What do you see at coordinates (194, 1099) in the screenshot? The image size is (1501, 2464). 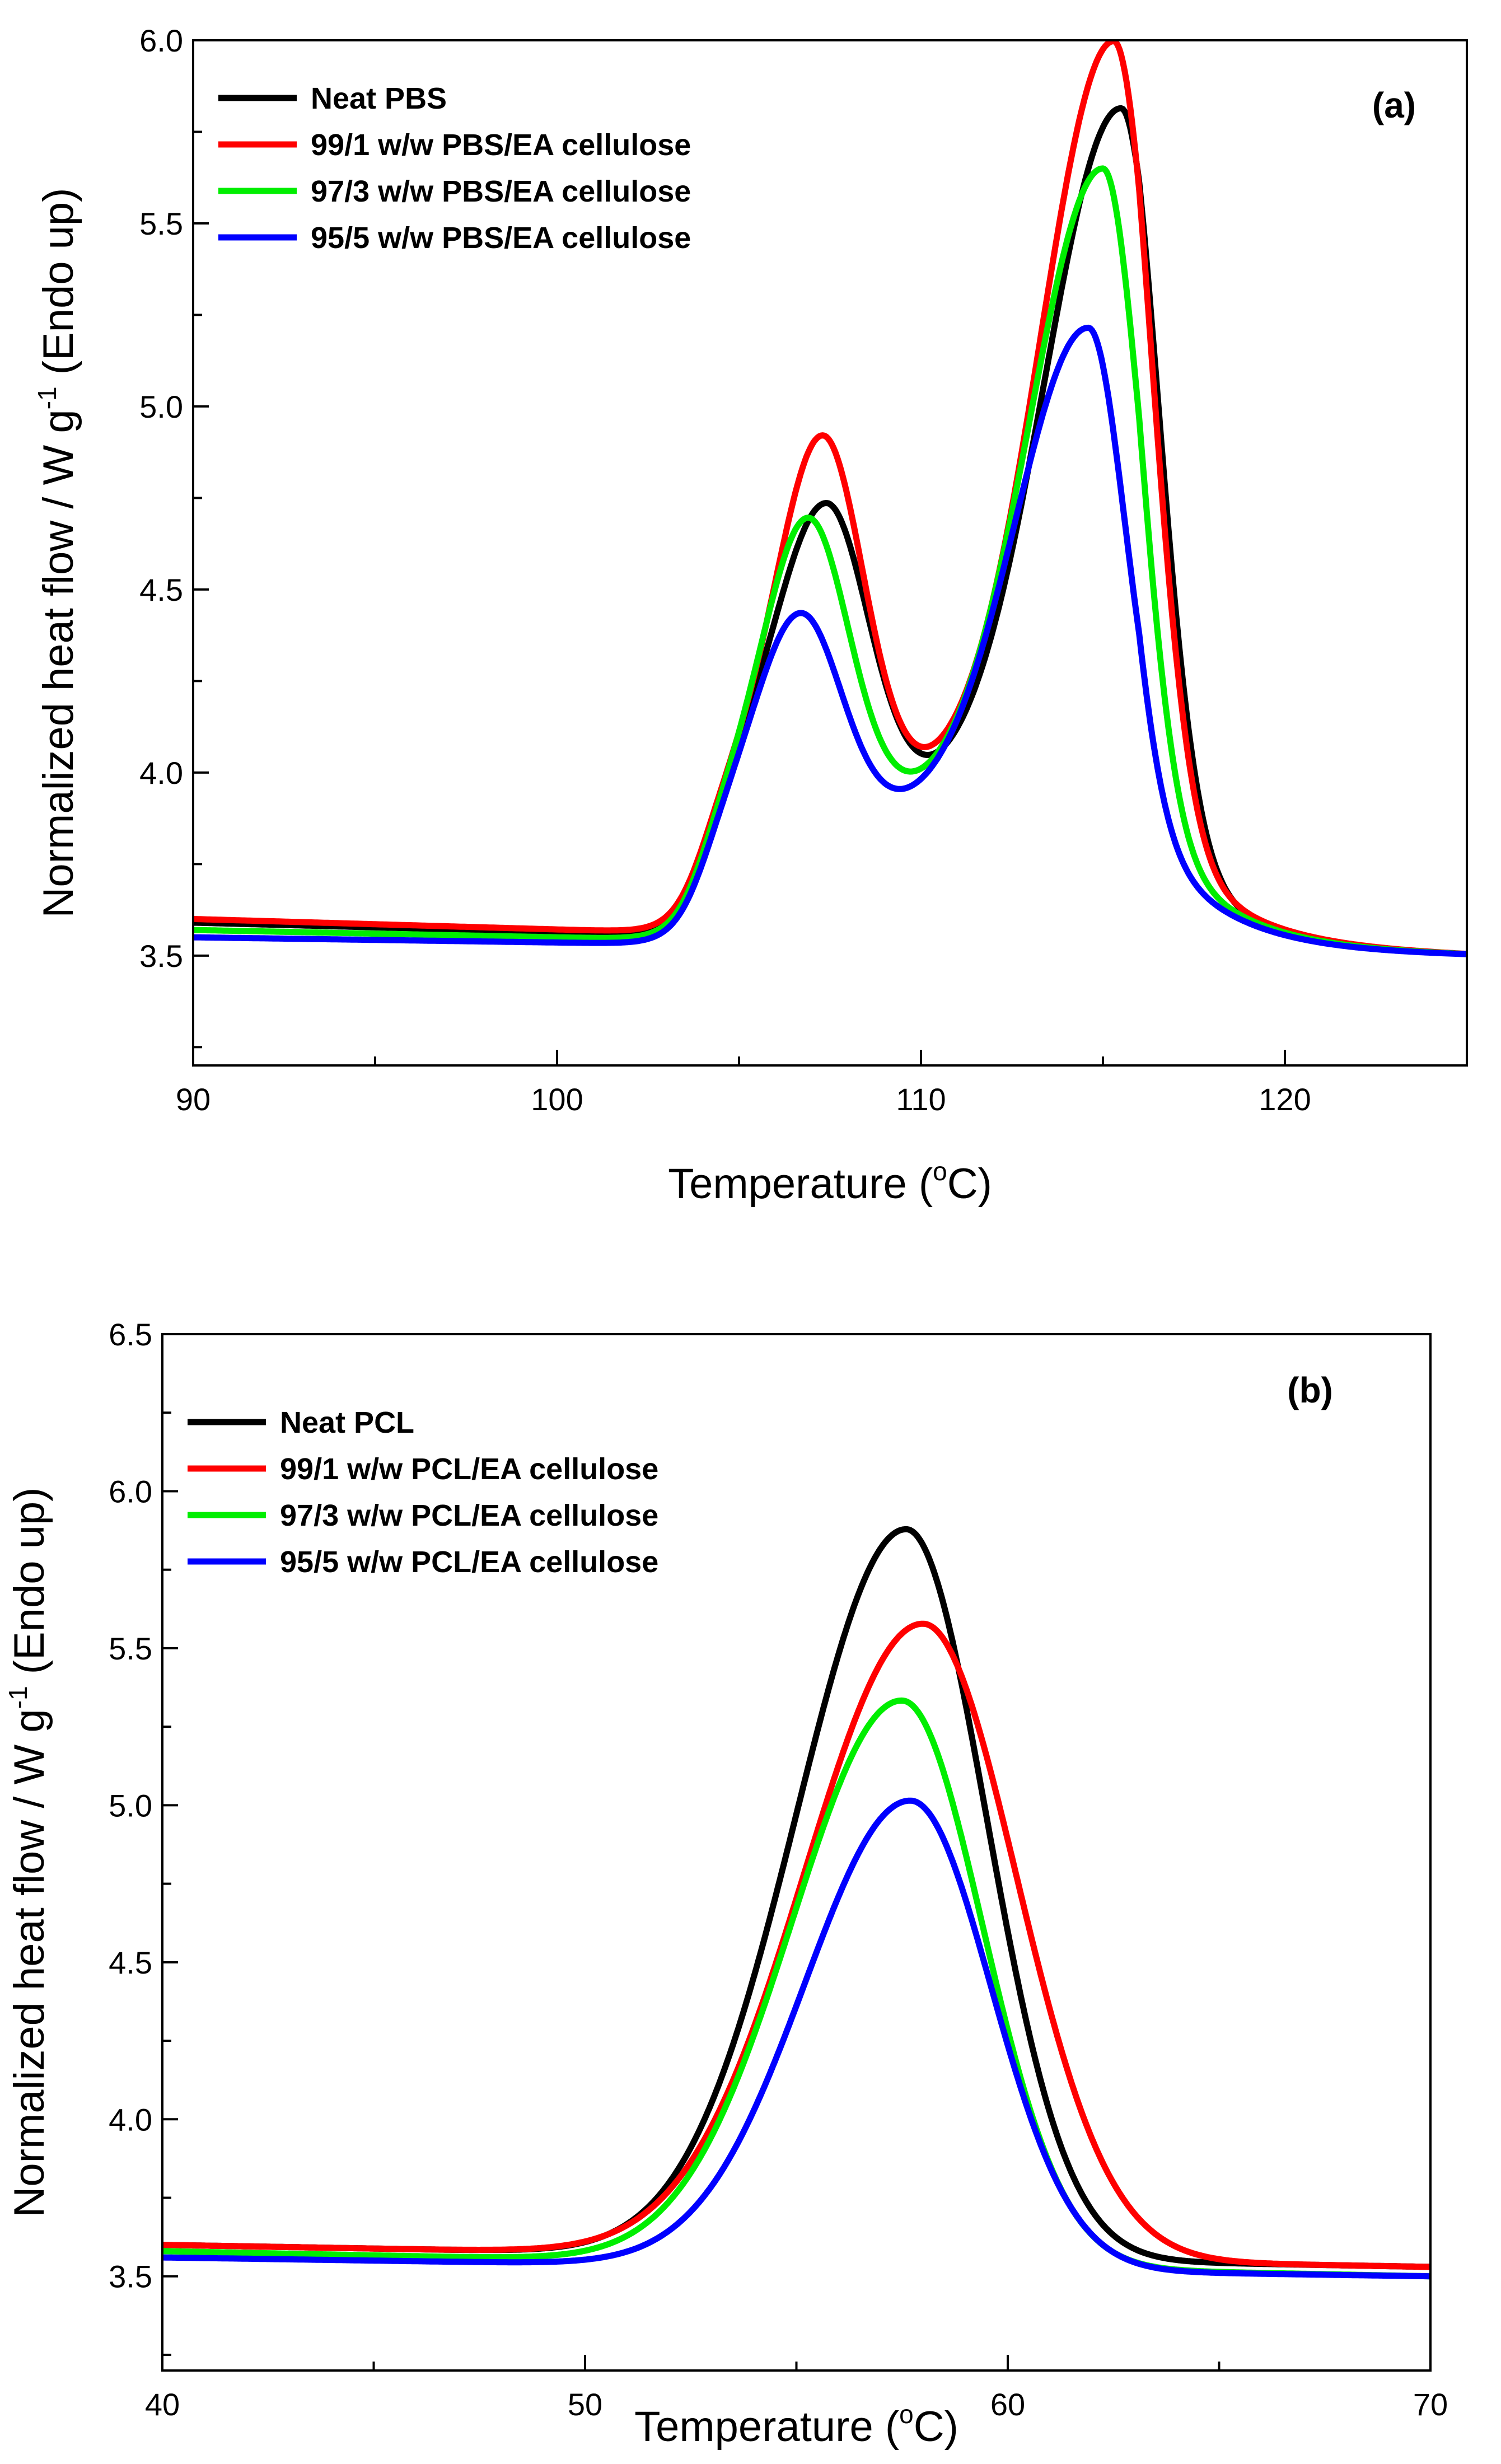 I see `x-tick-label: 90` at bounding box center [194, 1099].